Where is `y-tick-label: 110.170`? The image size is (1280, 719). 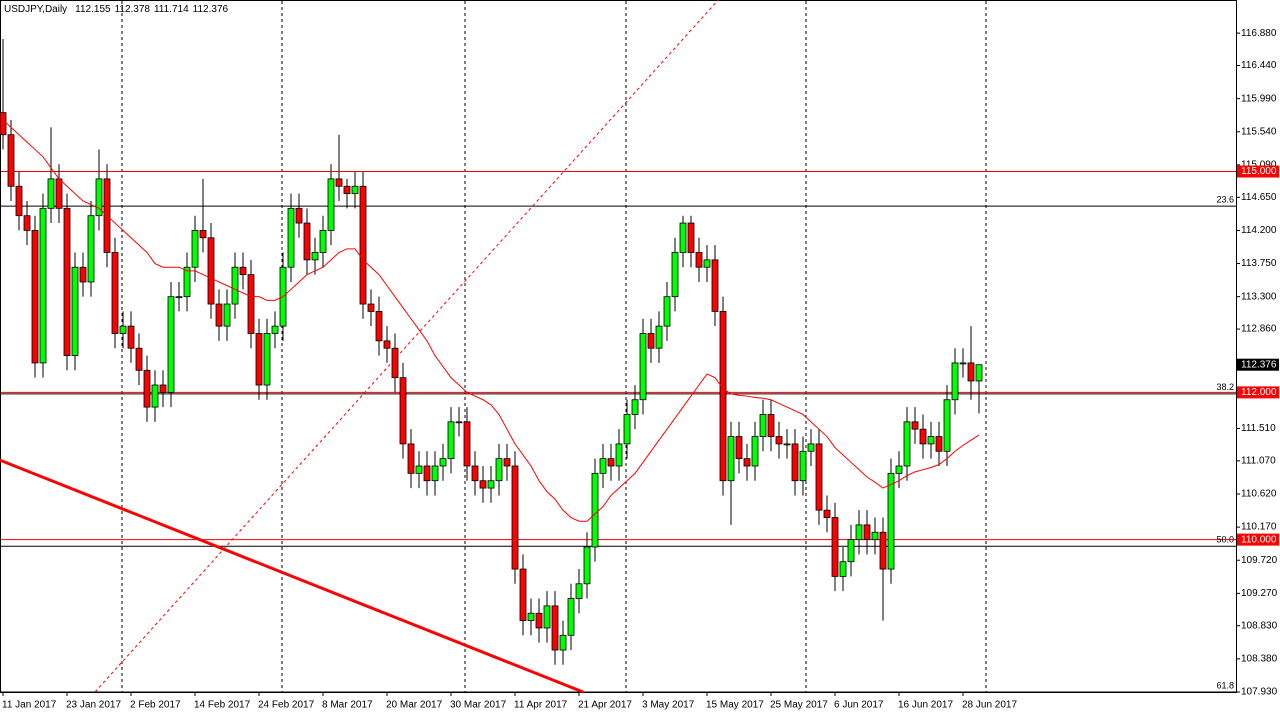 y-tick-label: 110.170 is located at coordinates (1259, 527).